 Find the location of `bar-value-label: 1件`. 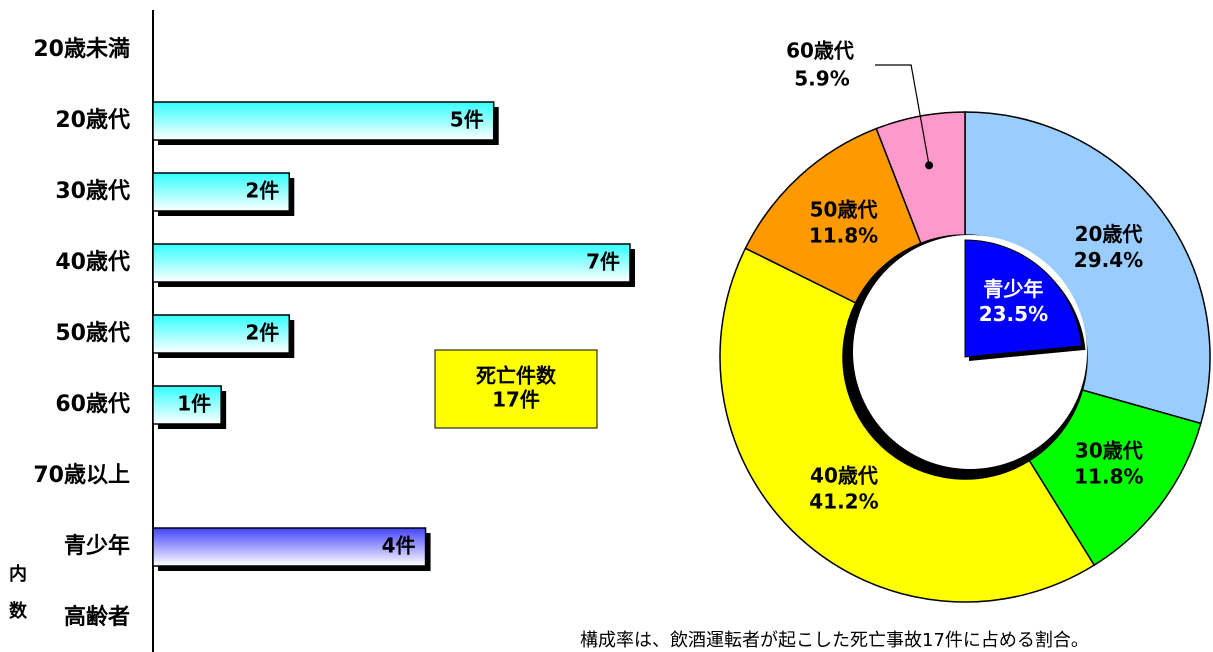

bar-value-label: 1件 is located at coordinates (194, 404).